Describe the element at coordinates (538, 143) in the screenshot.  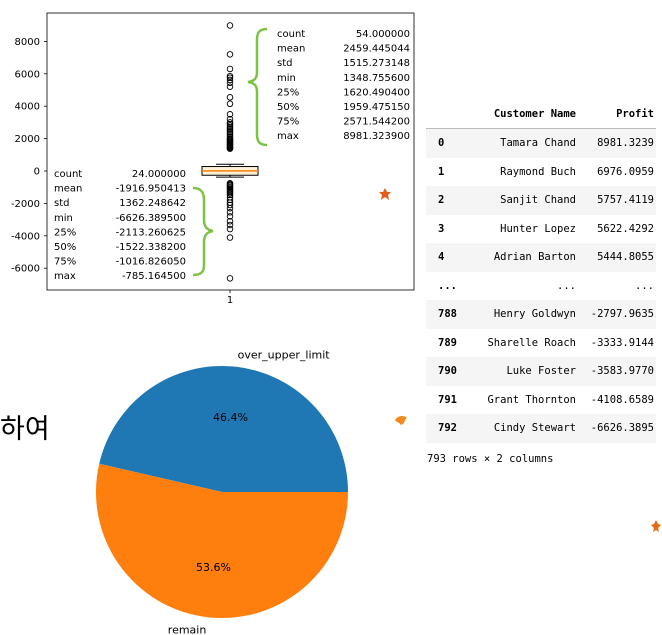
I see `cell-customer-name: Tamara Chand` at that location.